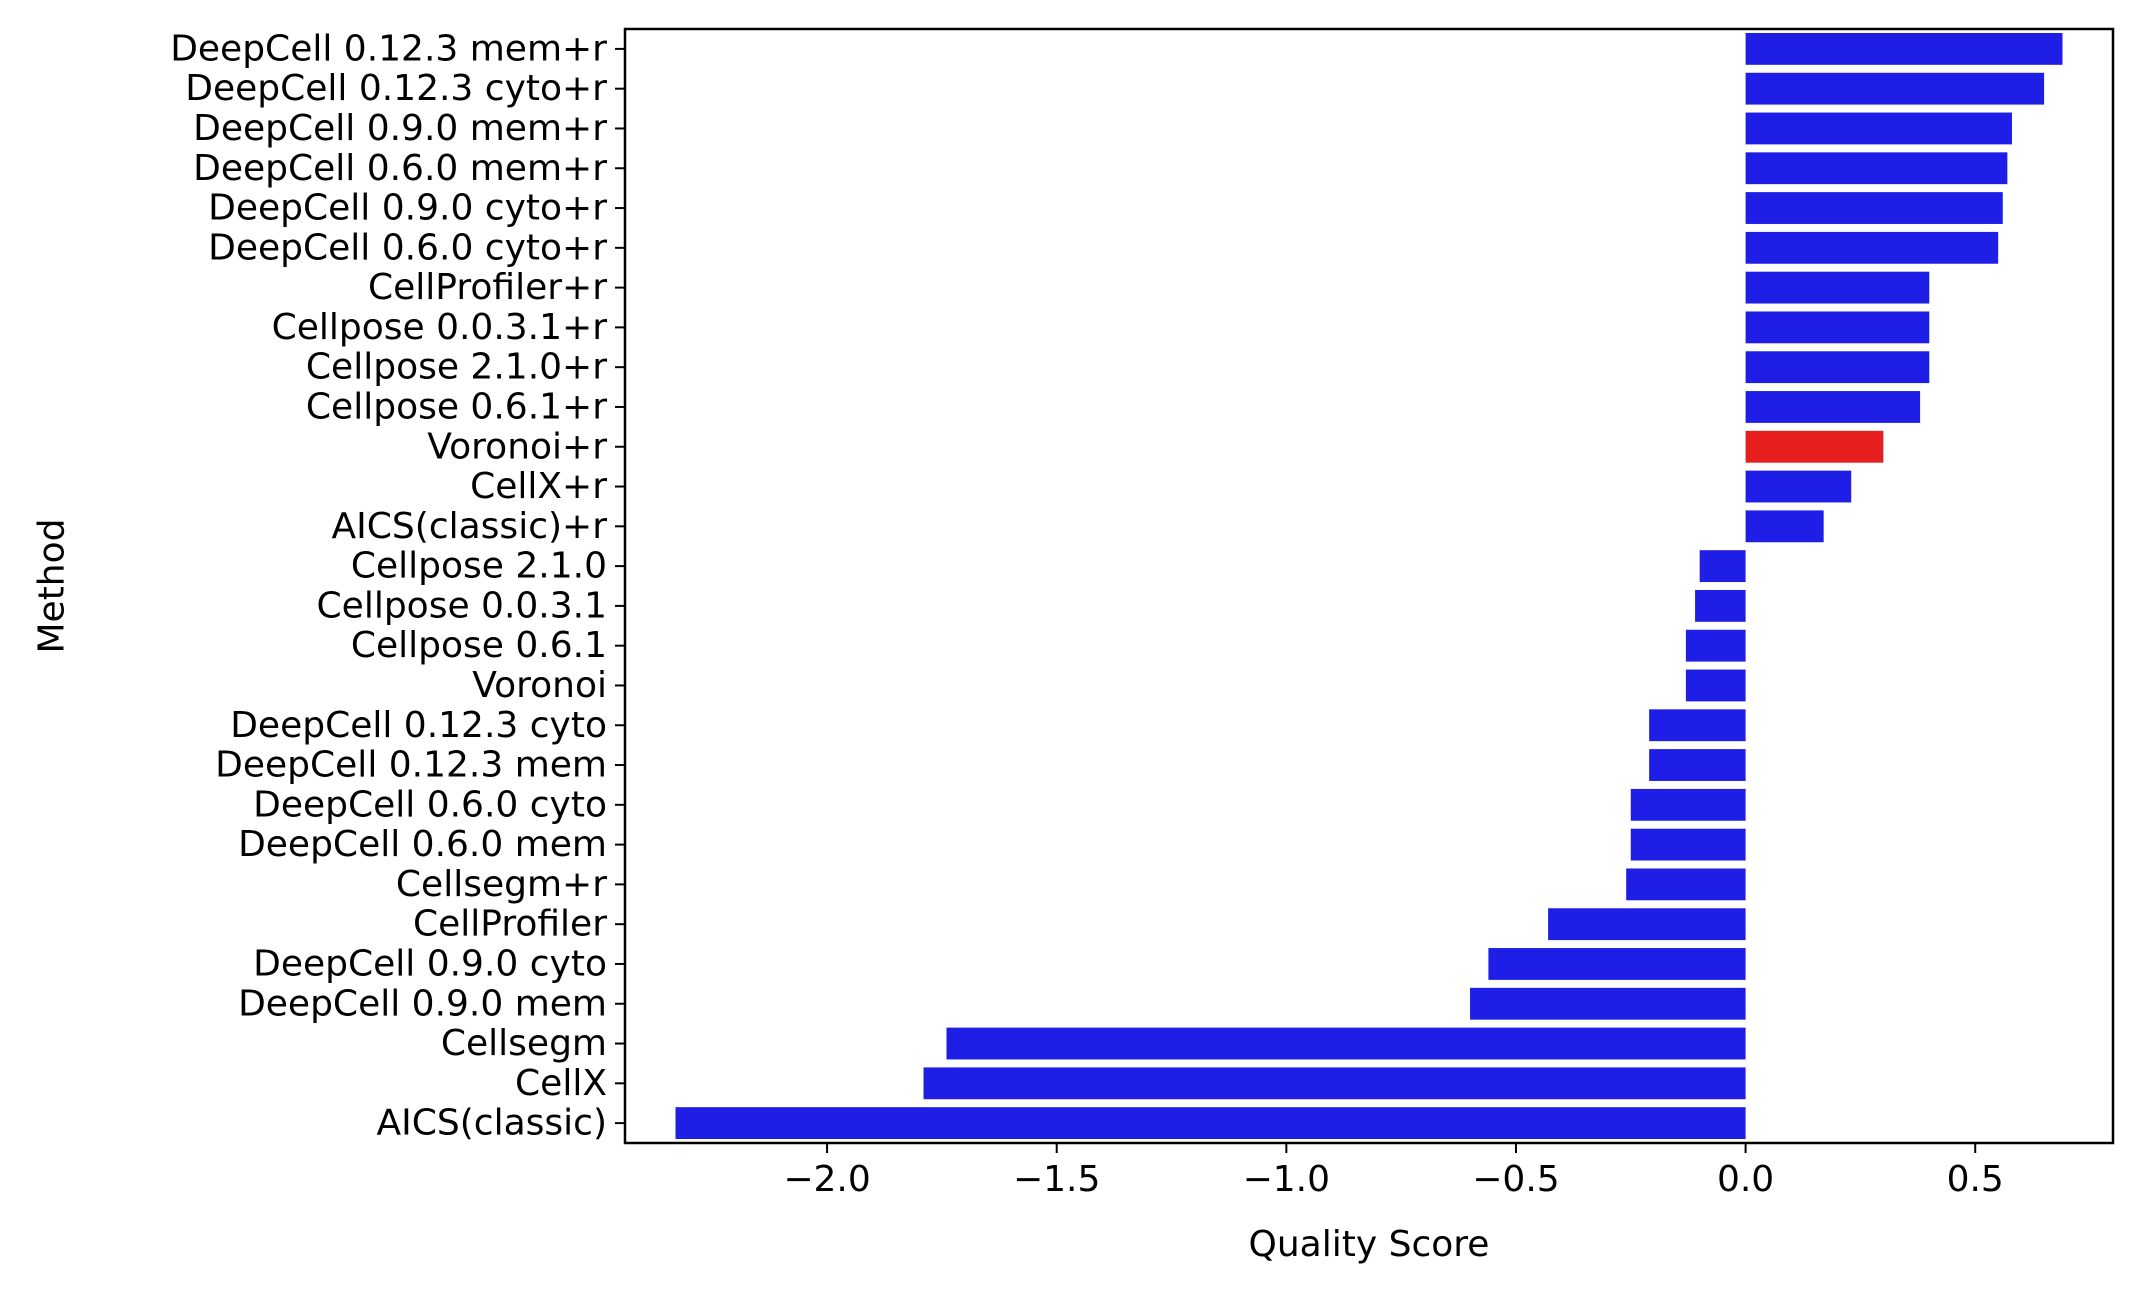 The width and height of the screenshot is (2139, 1294). What do you see at coordinates (479, 645) in the screenshot?
I see `y-tick-label: Cellpose 0.6.1` at bounding box center [479, 645].